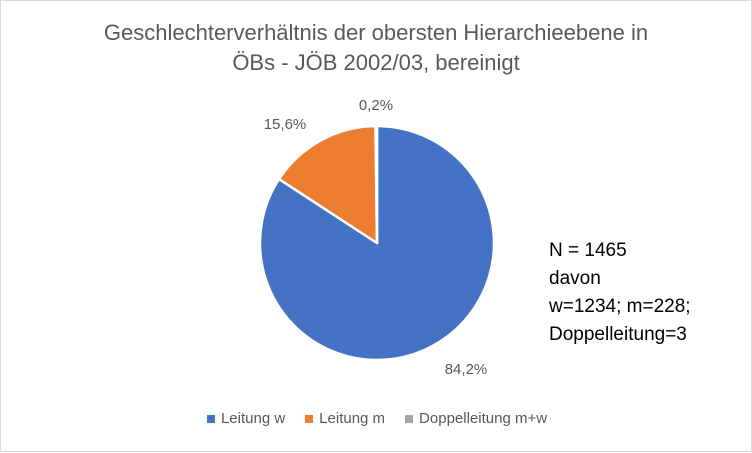  What do you see at coordinates (618, 334) in the screenshot?
I see `note-line-4: Doppelleitung=3` at bounding box center [618, 334].